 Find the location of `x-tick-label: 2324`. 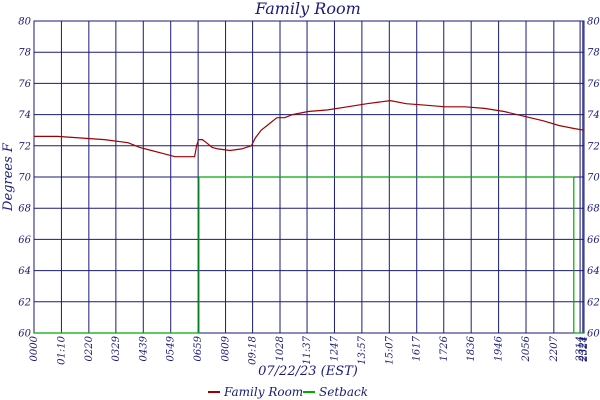

x-tick-label: 2324 is located at coordinates (584, 349).